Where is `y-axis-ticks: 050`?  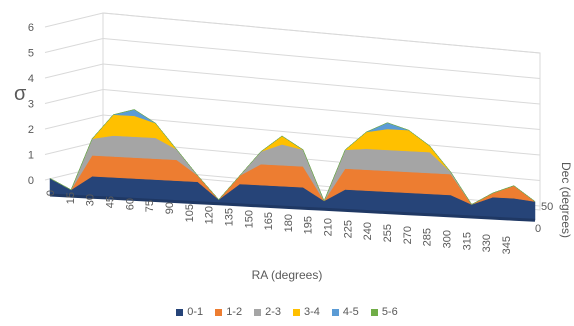
y-axis-ticks: 050 is located at coordinates (544, 218).